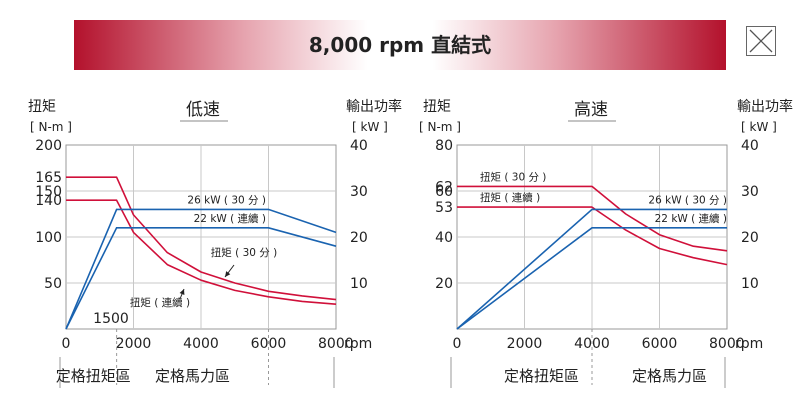  I want to click on y-left-tick-label: 100, so click(48, 238).